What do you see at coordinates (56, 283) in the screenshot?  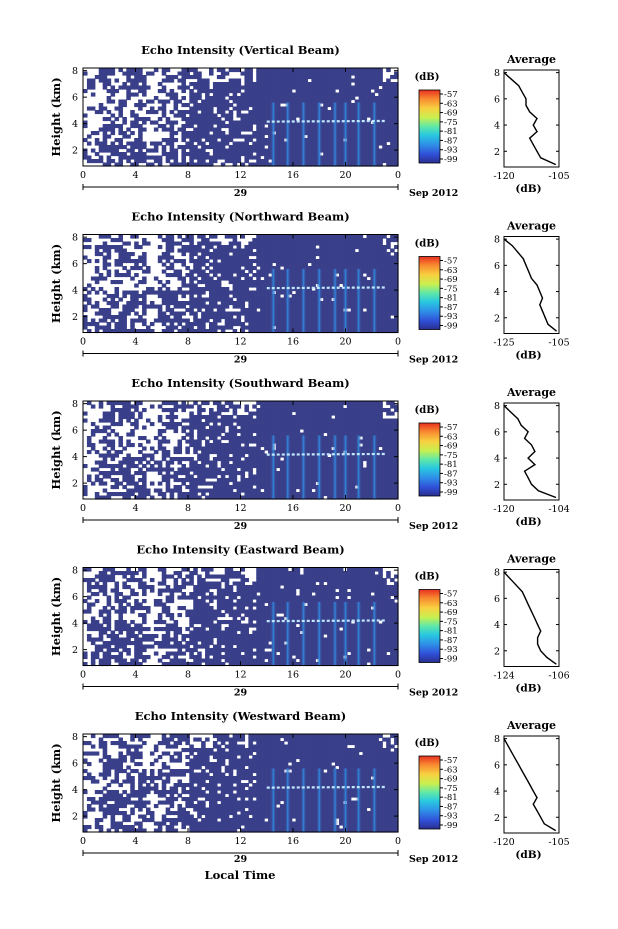 I see `y-axis-label: Height (km)` at bounding box center [56, 283].